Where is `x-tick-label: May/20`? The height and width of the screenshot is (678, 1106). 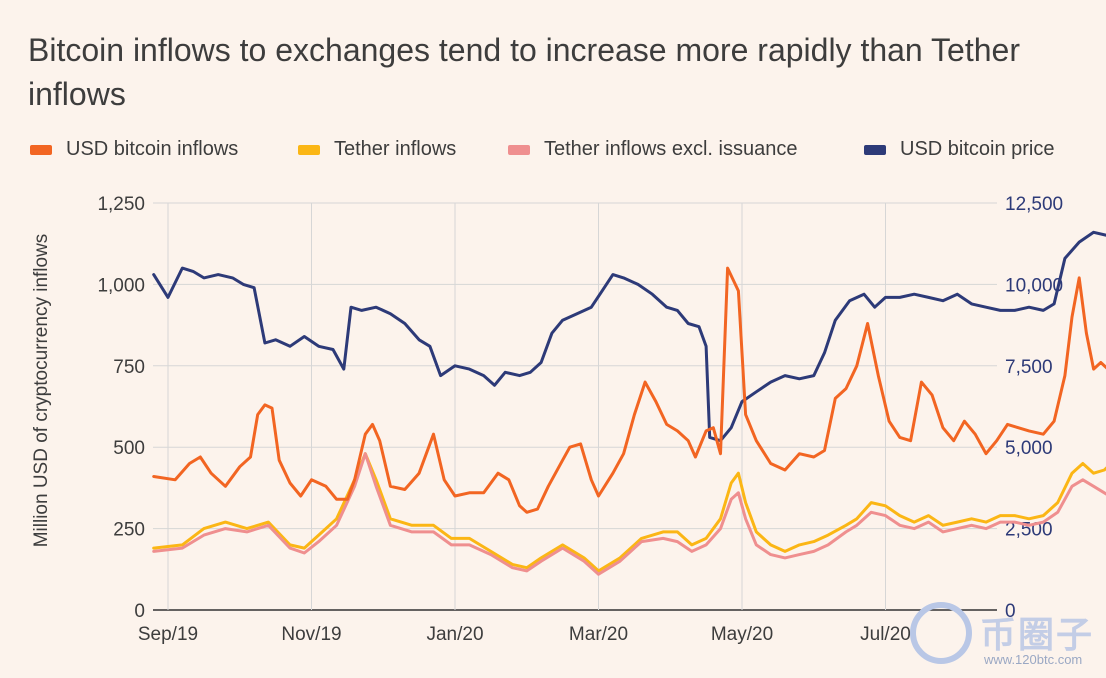 x-tick-label: May/20 is located at coordinates (742, 634).